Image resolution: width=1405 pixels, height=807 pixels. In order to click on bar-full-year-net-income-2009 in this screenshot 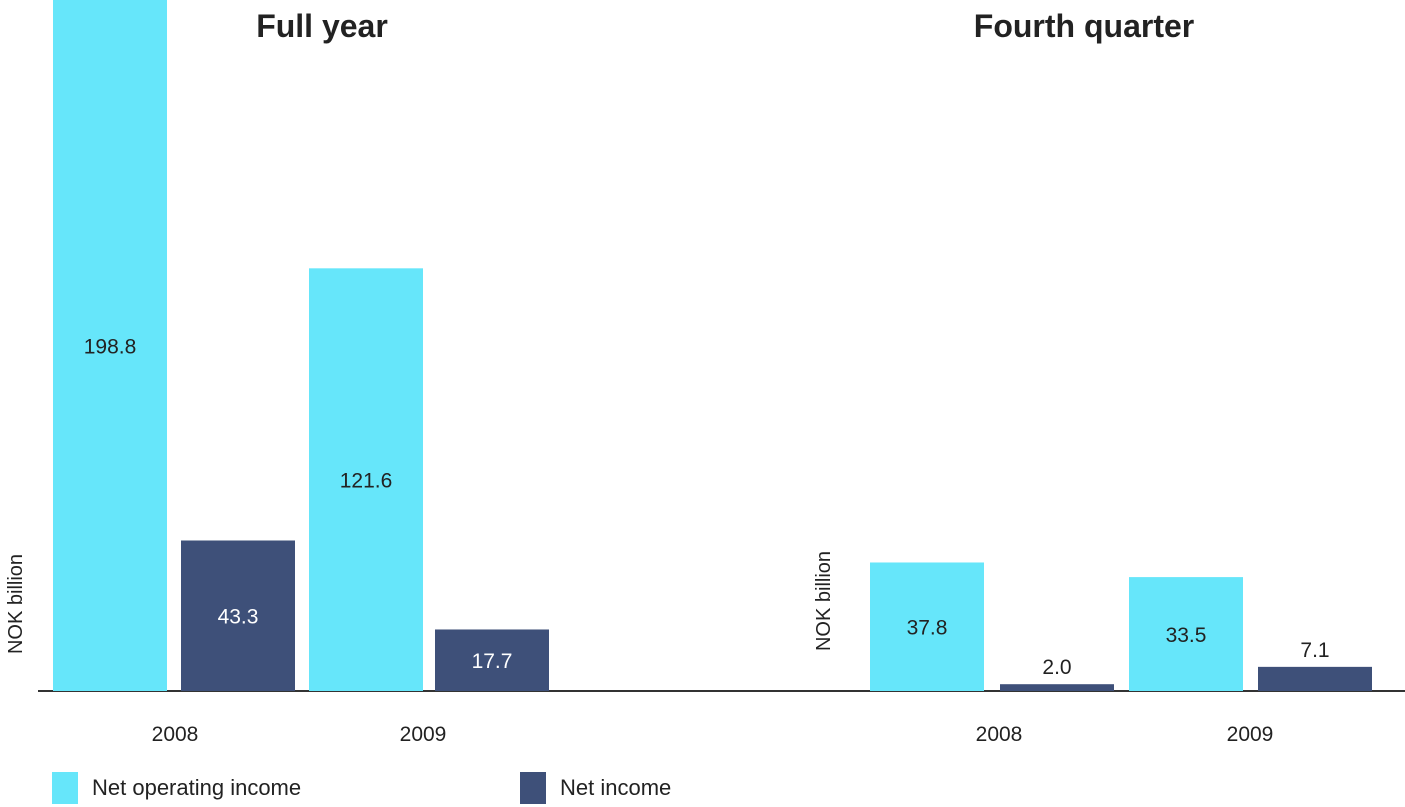, I will do `click(492, 660)`.